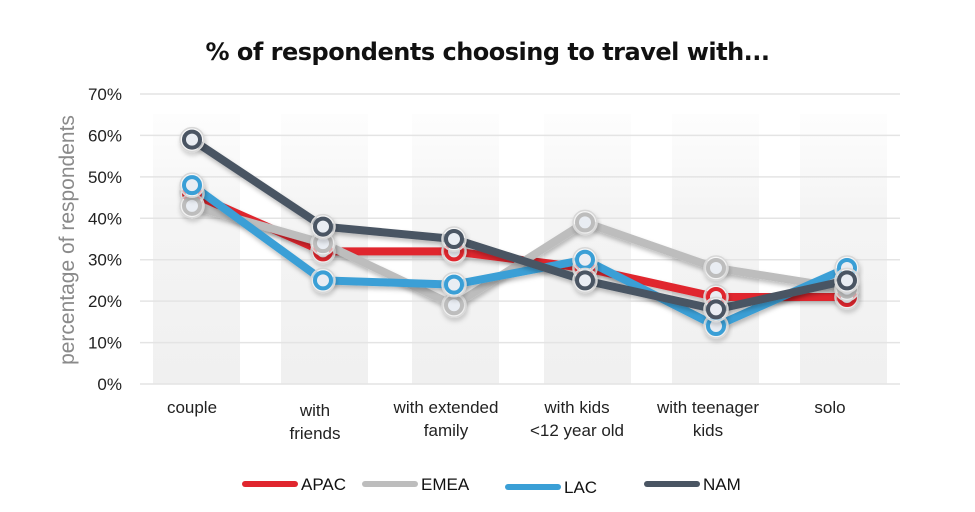  Describe the element at coordinates (491, 486) in the screenshot. I see `legend: APAC EMEA LAC NAM` at that location.